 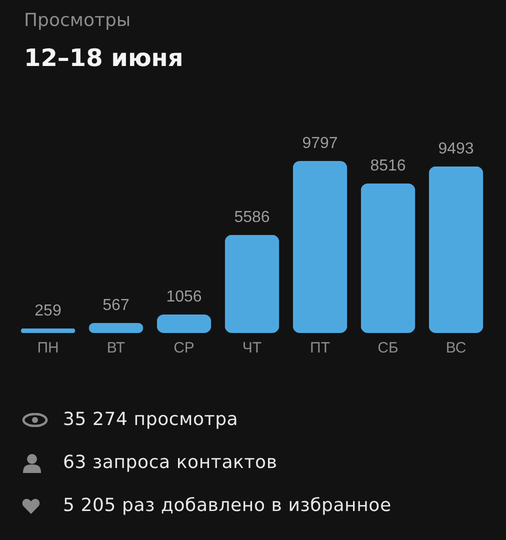 What do you see at coordinates (388, 348) in the screenshot?
I see `x-tick-label: СБ` at bounding box center [388, 348].